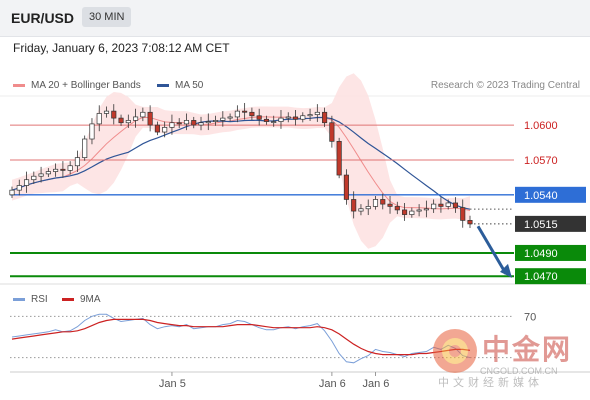 This screenshot has height=400, width=590. What do you see at coordinates (30, 299) in the screenshot?
I see `legend-rsi: RSI` at bounding box center [30, 299].